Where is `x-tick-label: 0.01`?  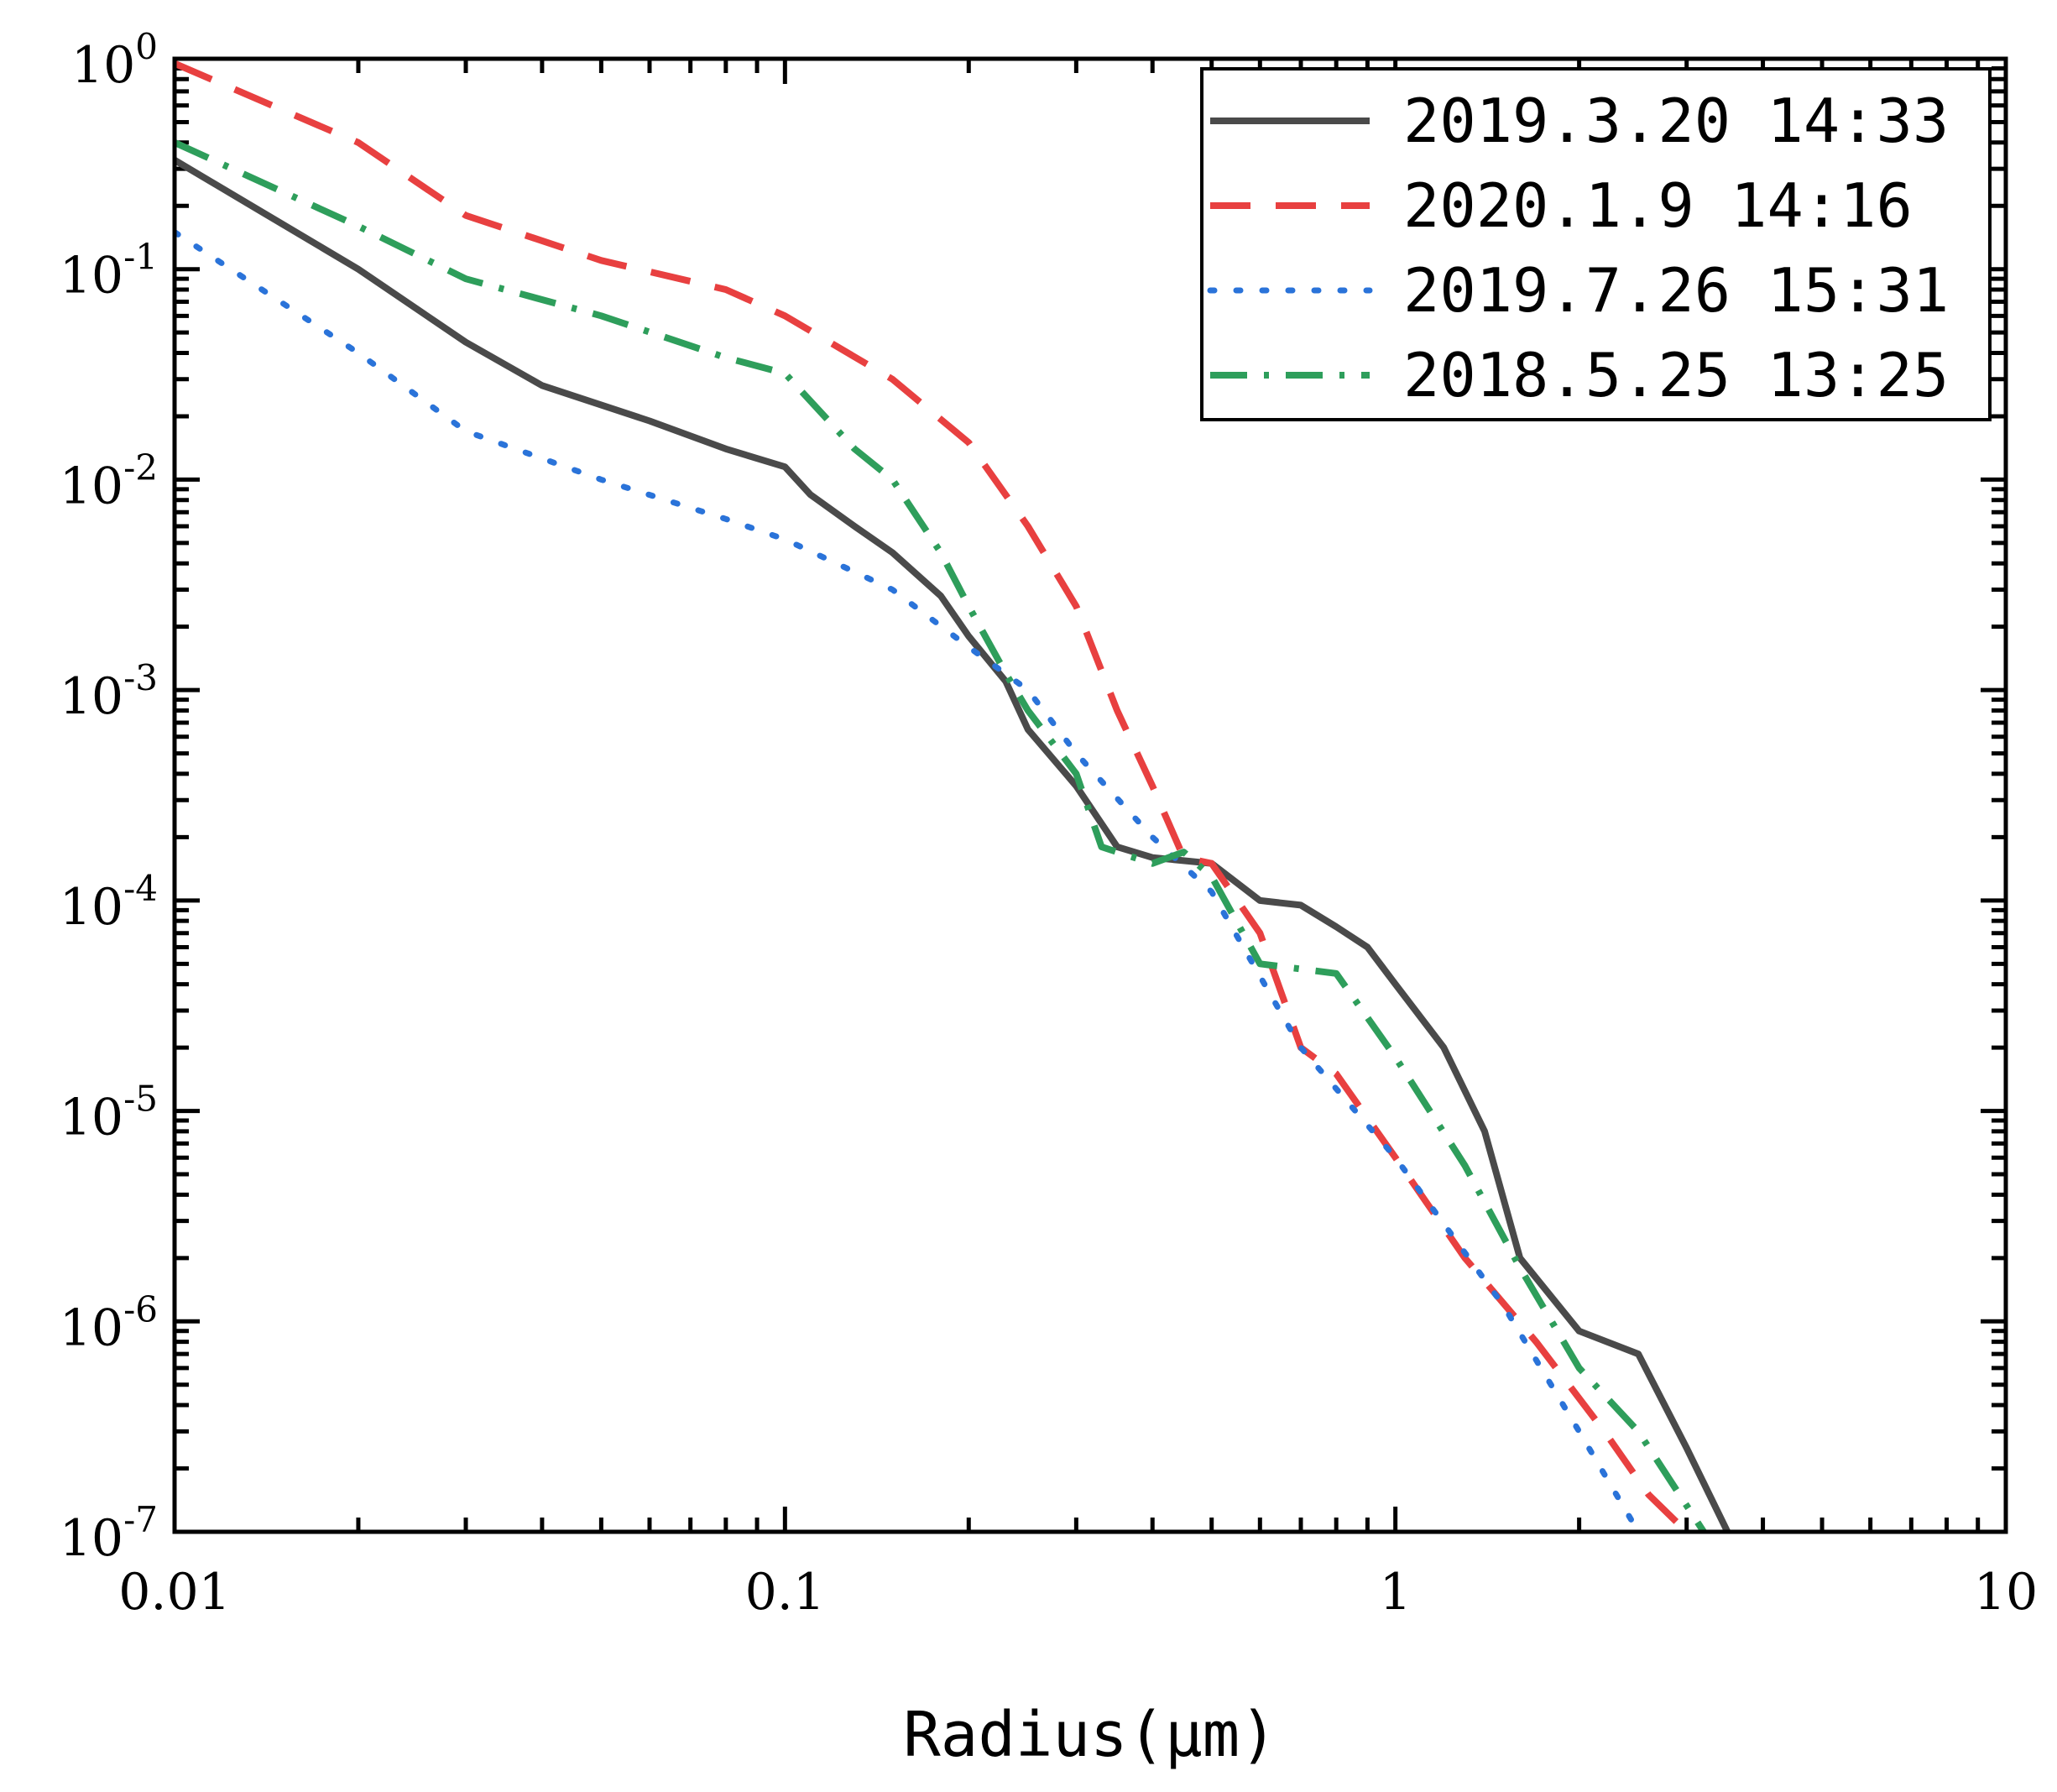
x-tick-label: 0.01 is located at coordinates (174, 1592).